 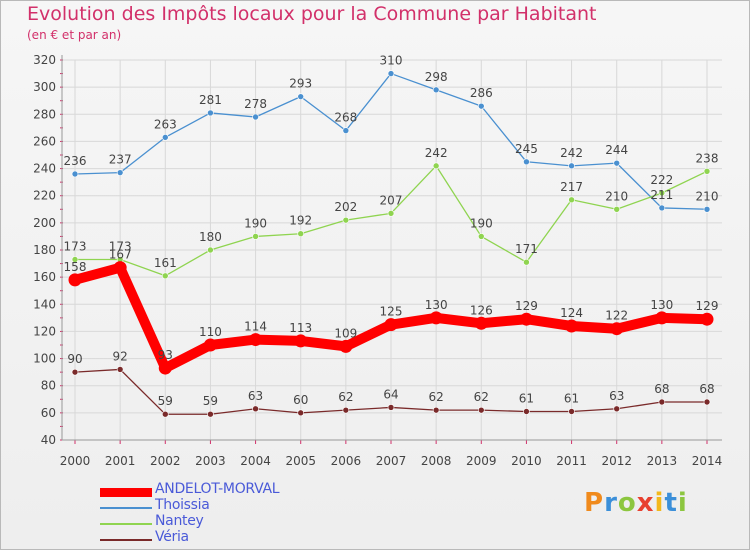 I want to click on data-label: 207, so click(x=391, y=200).